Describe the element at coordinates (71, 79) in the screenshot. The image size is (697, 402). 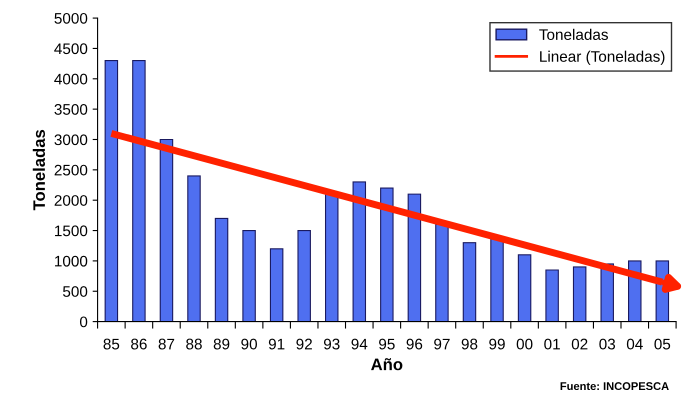
I see `y-tick-label: 4000` at that location.